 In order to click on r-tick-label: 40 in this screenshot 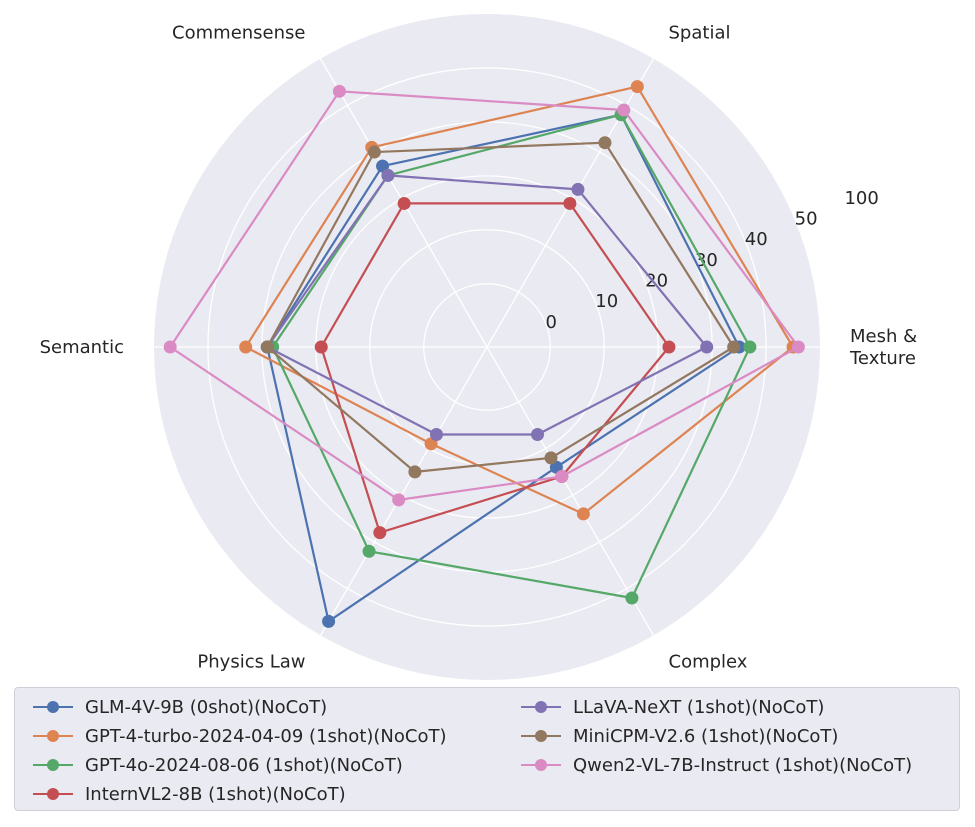, I will do `click(756, 239)`.